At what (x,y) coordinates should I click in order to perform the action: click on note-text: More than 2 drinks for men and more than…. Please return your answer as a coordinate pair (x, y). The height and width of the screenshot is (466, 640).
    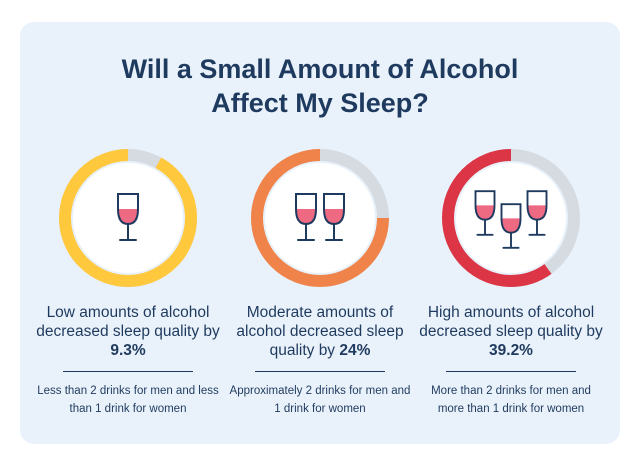
    Looking at the image, I should click on (511, 400).